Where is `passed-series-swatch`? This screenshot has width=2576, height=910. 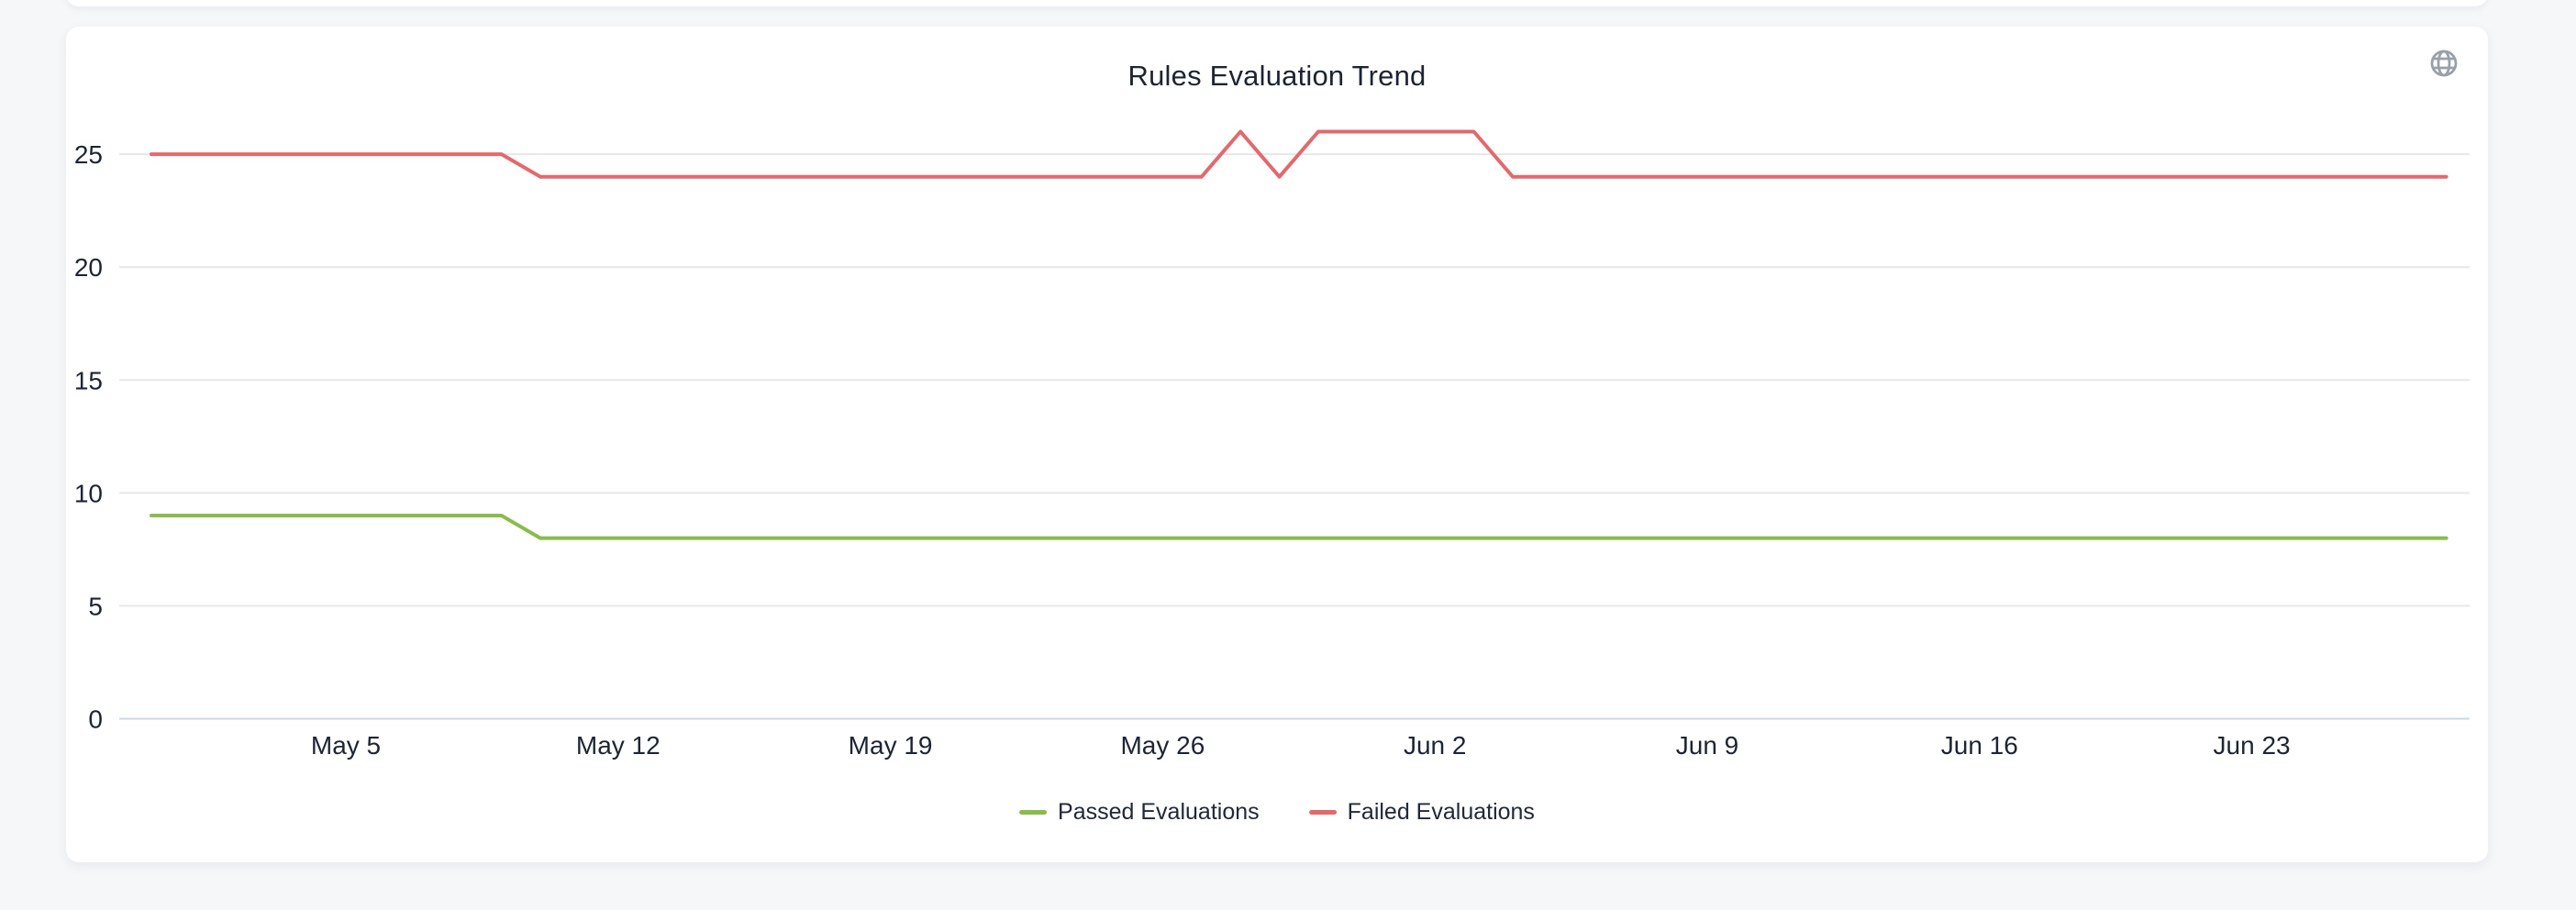 passed-series-swatch is located at coordinates (1033, 812).